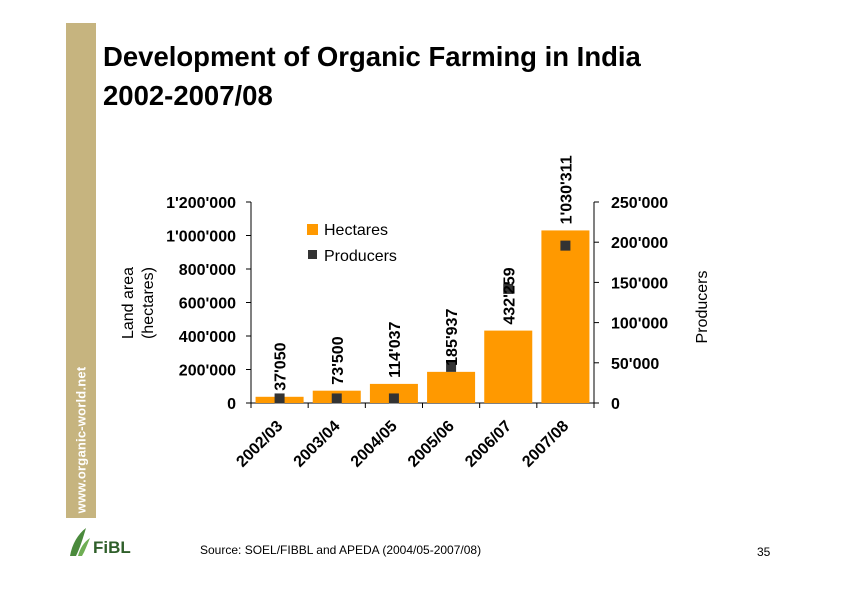 The height and width of the screenshot is (595, 842). Describe the element at coordinates (312, 229) in the screenshot. I see `legend-swatch-hectares` at that location.